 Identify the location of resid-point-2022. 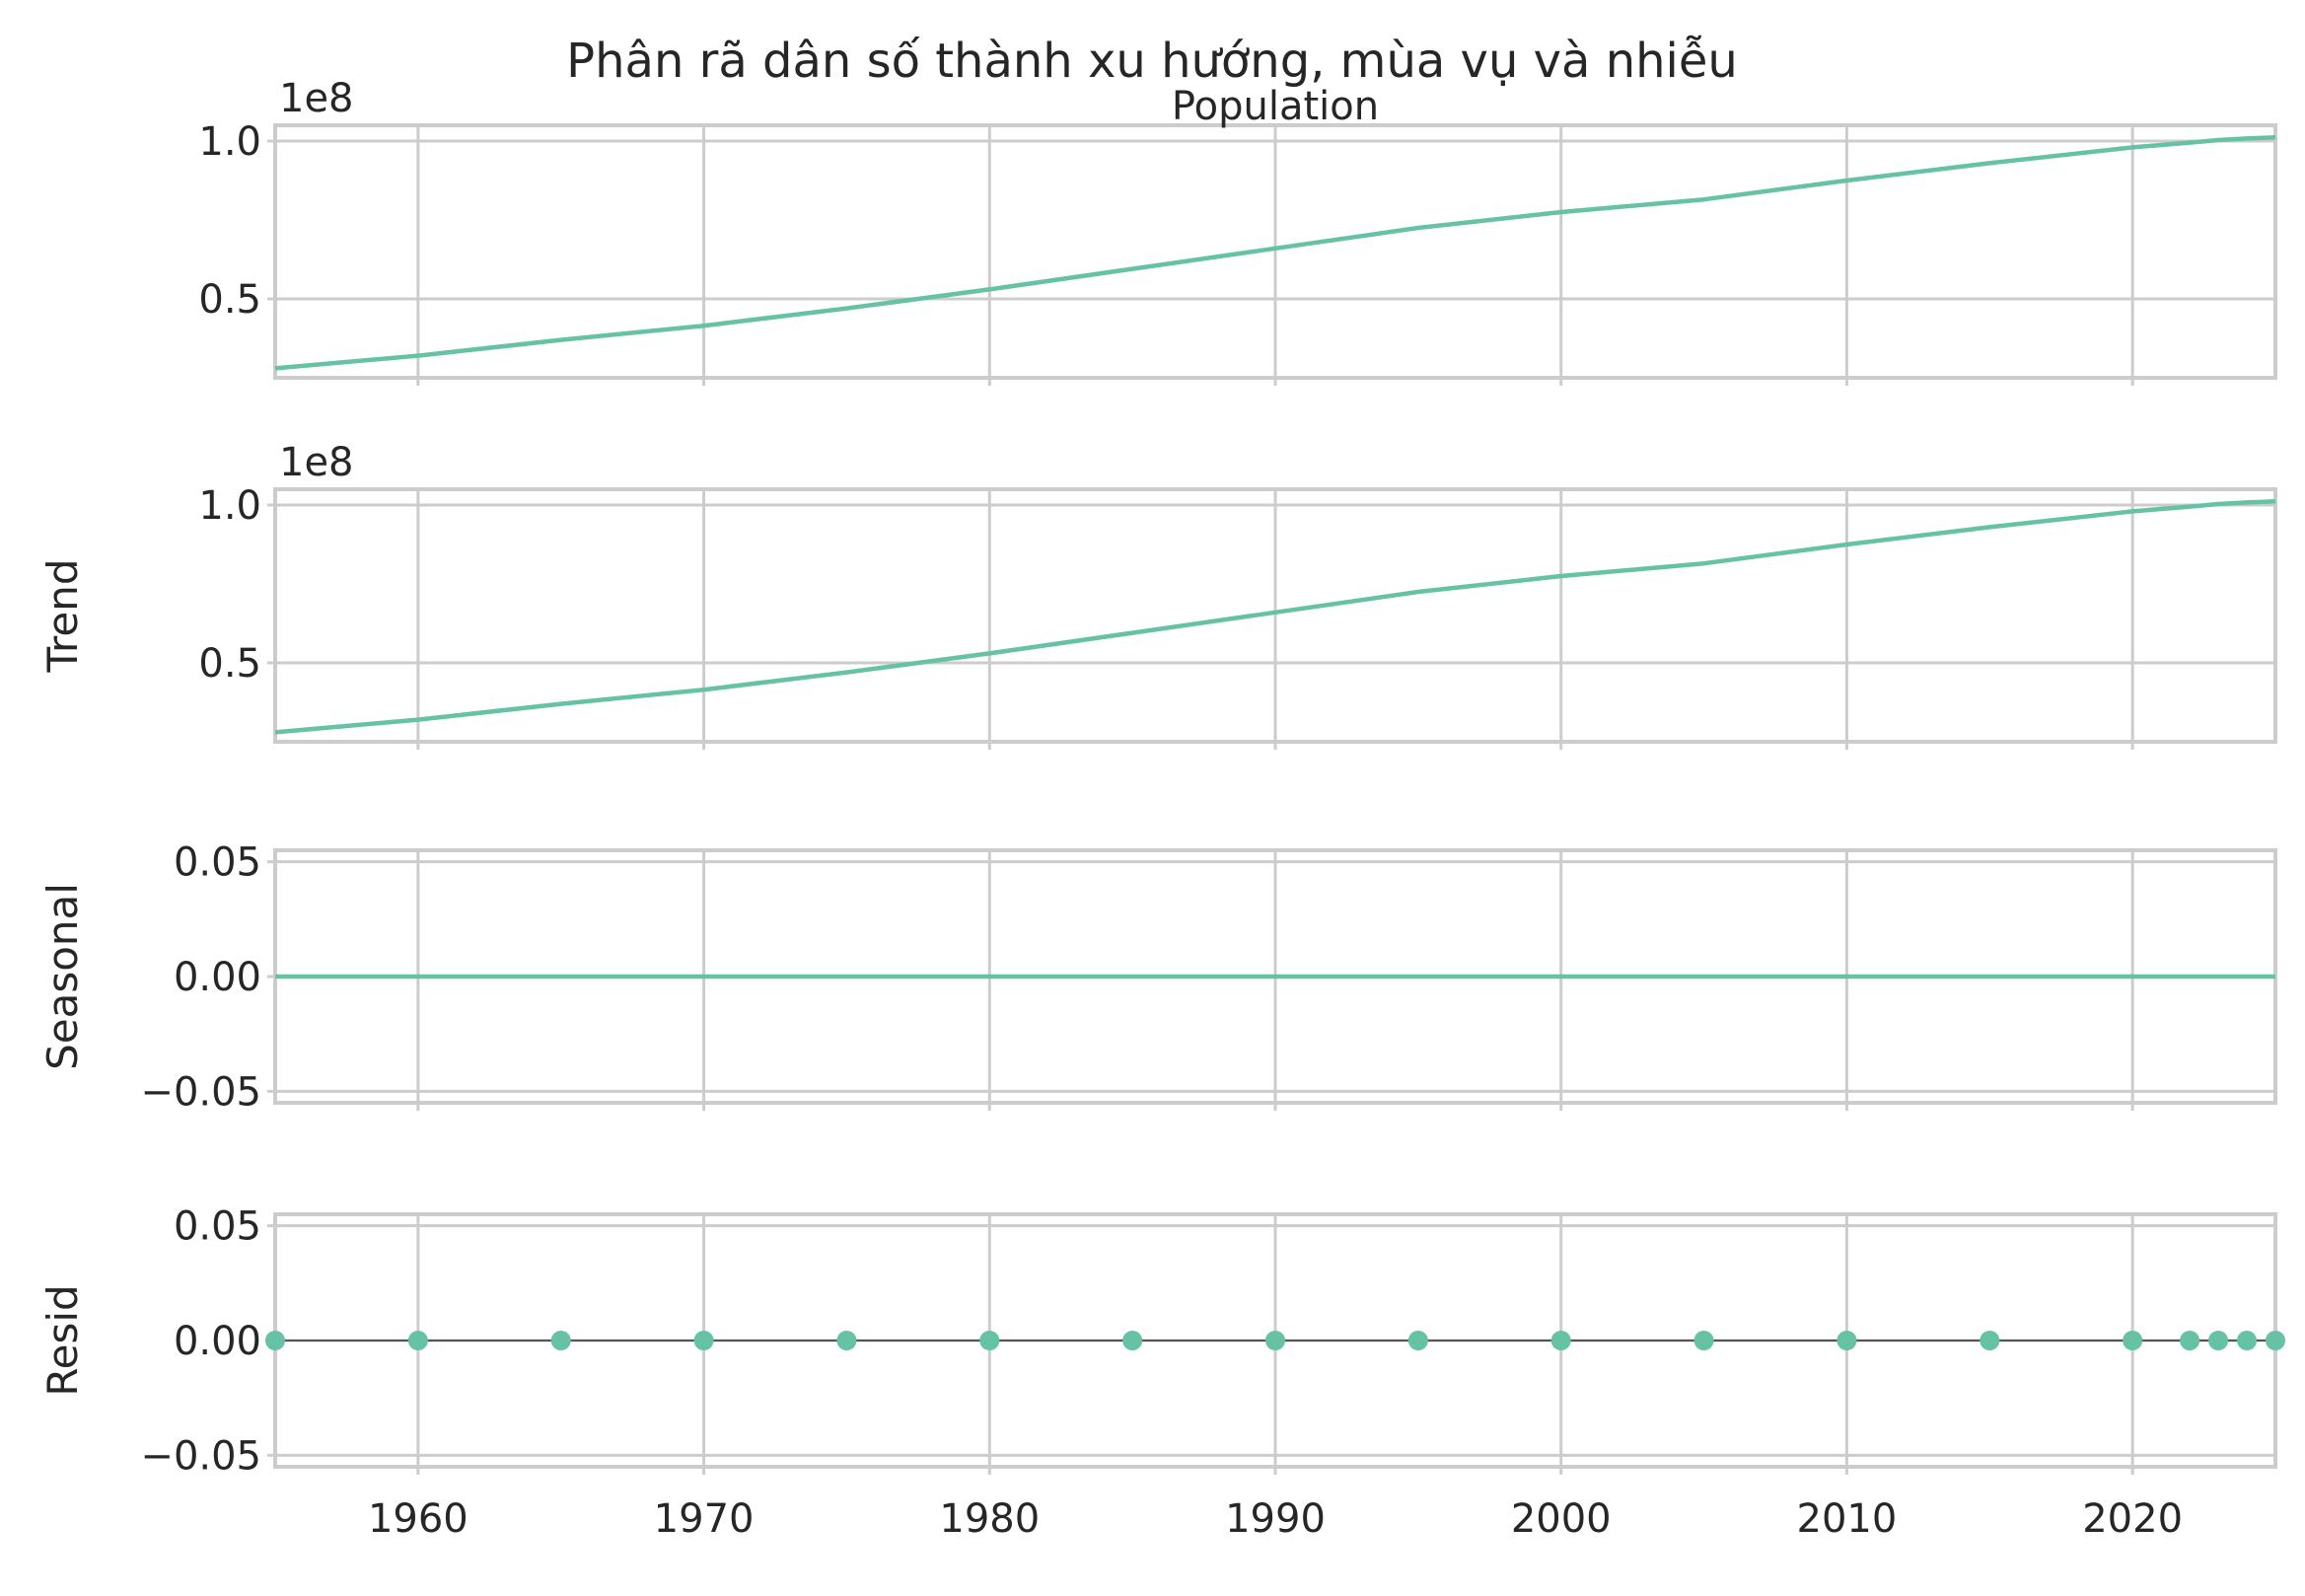
(2190, 1340).